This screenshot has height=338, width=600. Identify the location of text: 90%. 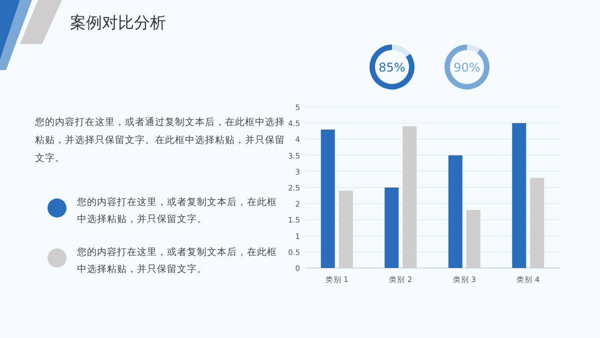
(467, 67).